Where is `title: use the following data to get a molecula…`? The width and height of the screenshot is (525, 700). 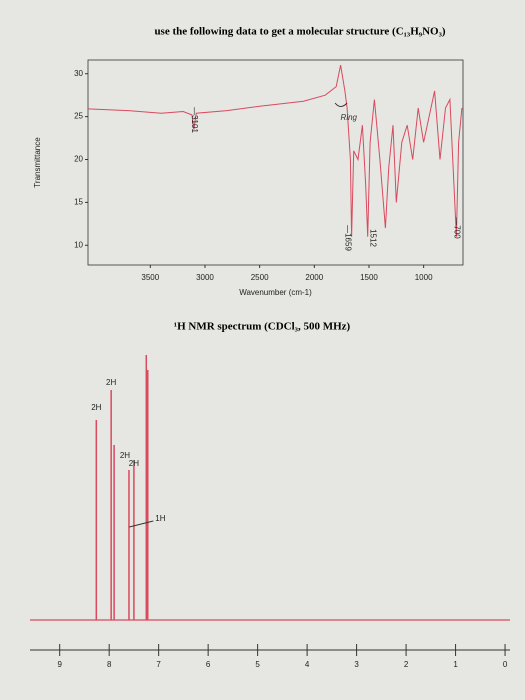
title: use the following data to get a molecula… is located at coordinates (299, 32).